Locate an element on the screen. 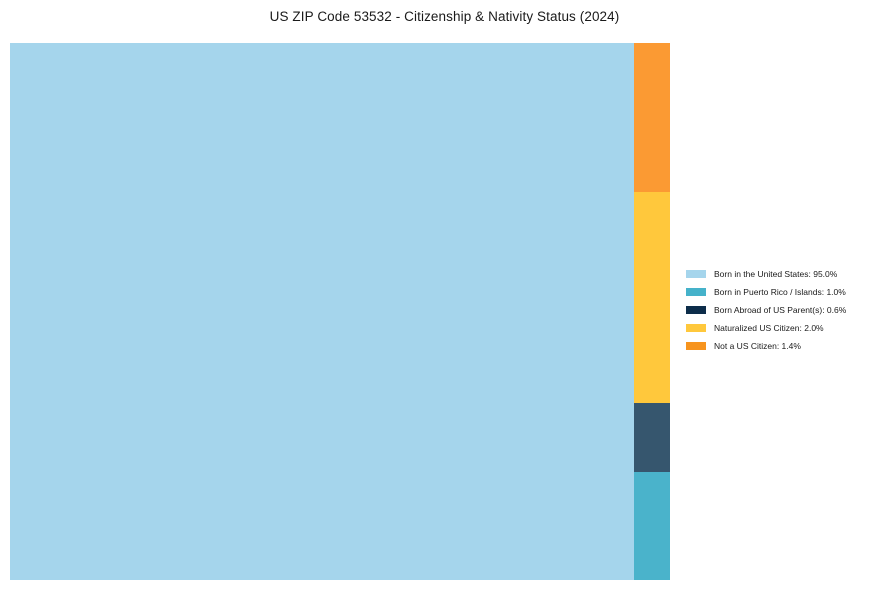  legend-item: Naturalized US Citizen: 2.0% is located at coordinates (786, 328).